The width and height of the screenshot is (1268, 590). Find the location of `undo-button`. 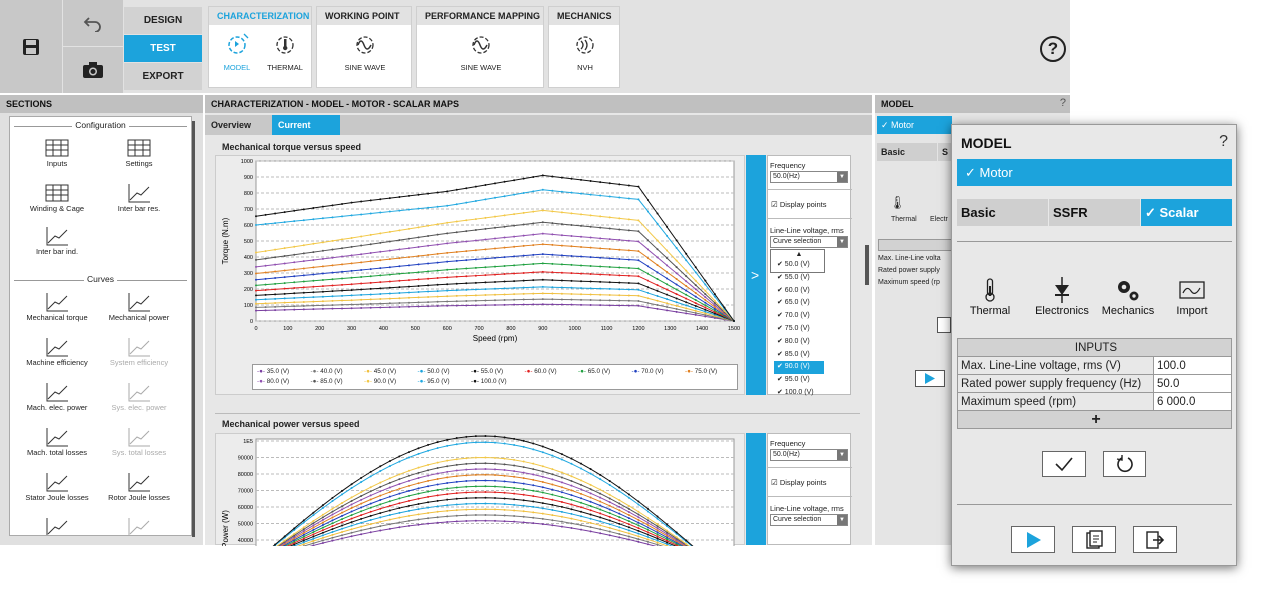

undo-button is located at coordinates (93, 23).